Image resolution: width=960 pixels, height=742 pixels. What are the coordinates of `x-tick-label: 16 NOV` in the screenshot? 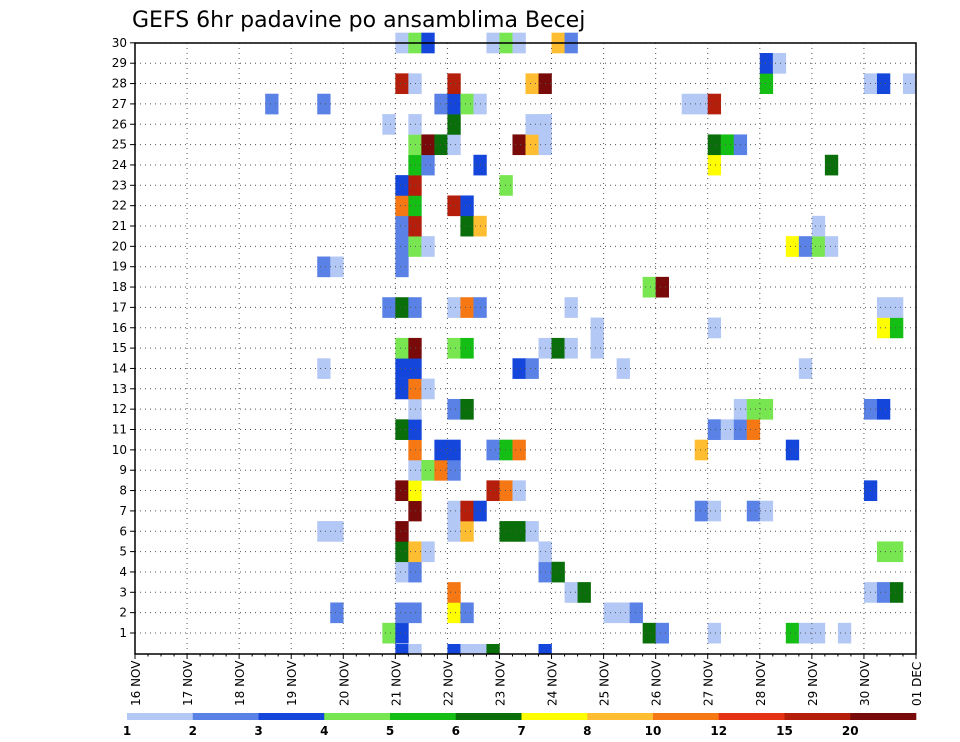 It's located at (136, 683).